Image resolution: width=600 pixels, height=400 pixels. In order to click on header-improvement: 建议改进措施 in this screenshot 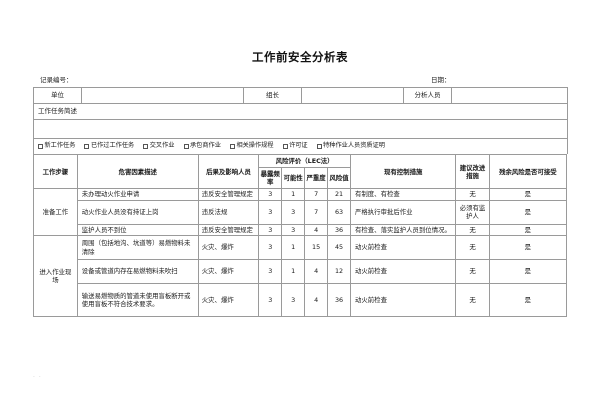, I will do `click(472, 171)`.